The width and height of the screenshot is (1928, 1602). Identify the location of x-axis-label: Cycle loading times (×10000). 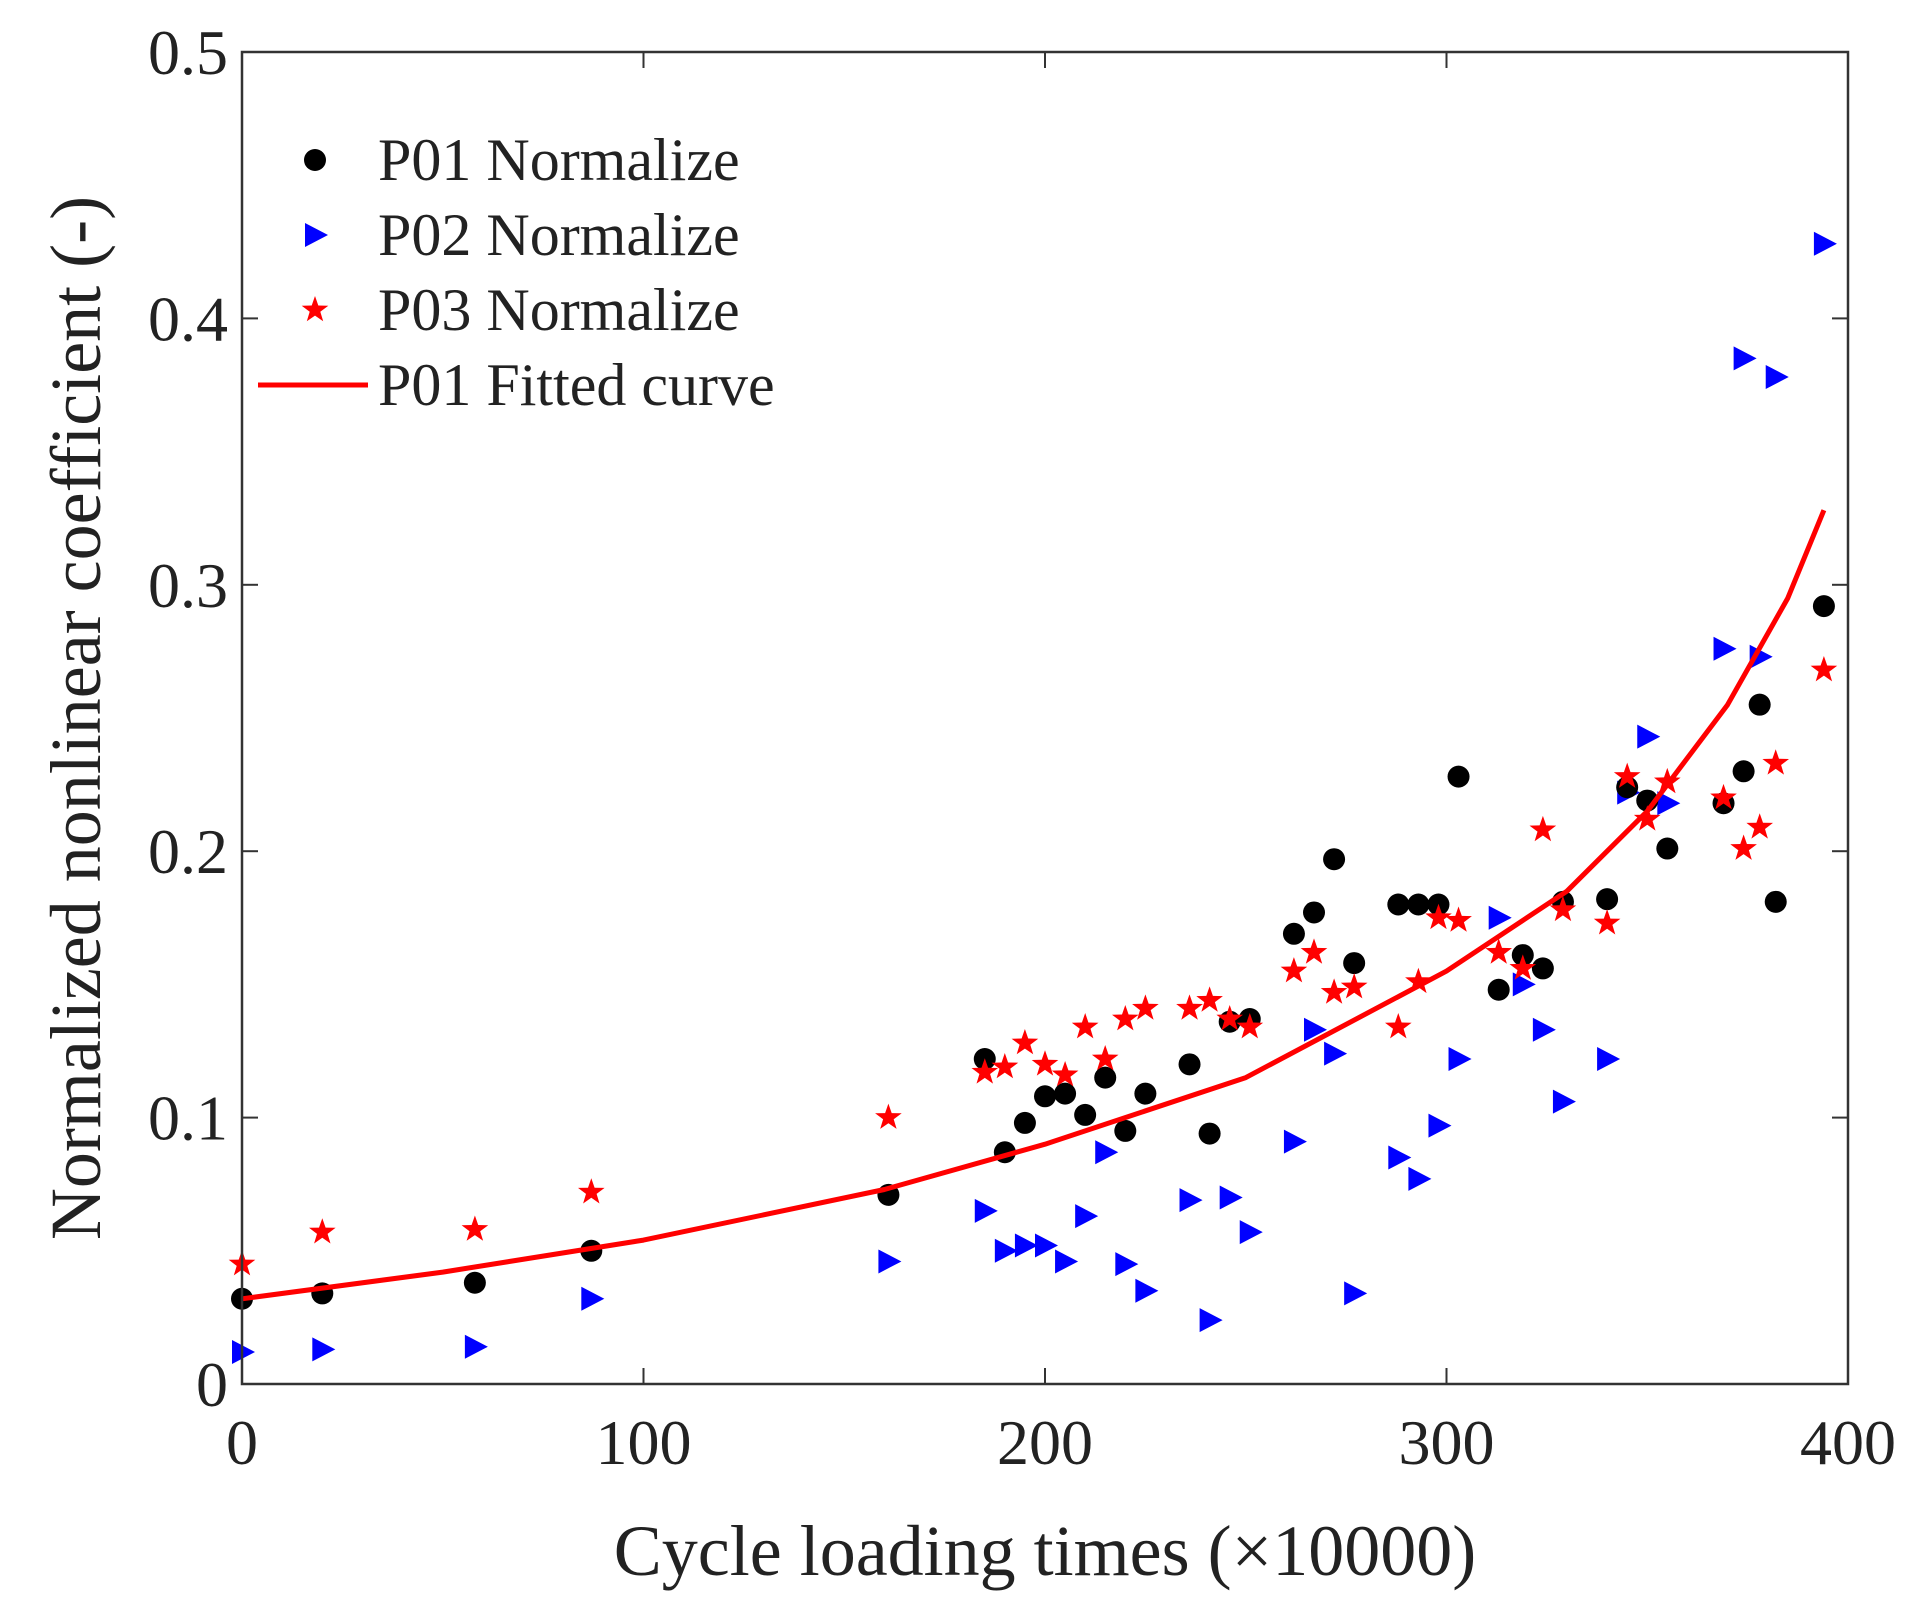
(1045, 1551).